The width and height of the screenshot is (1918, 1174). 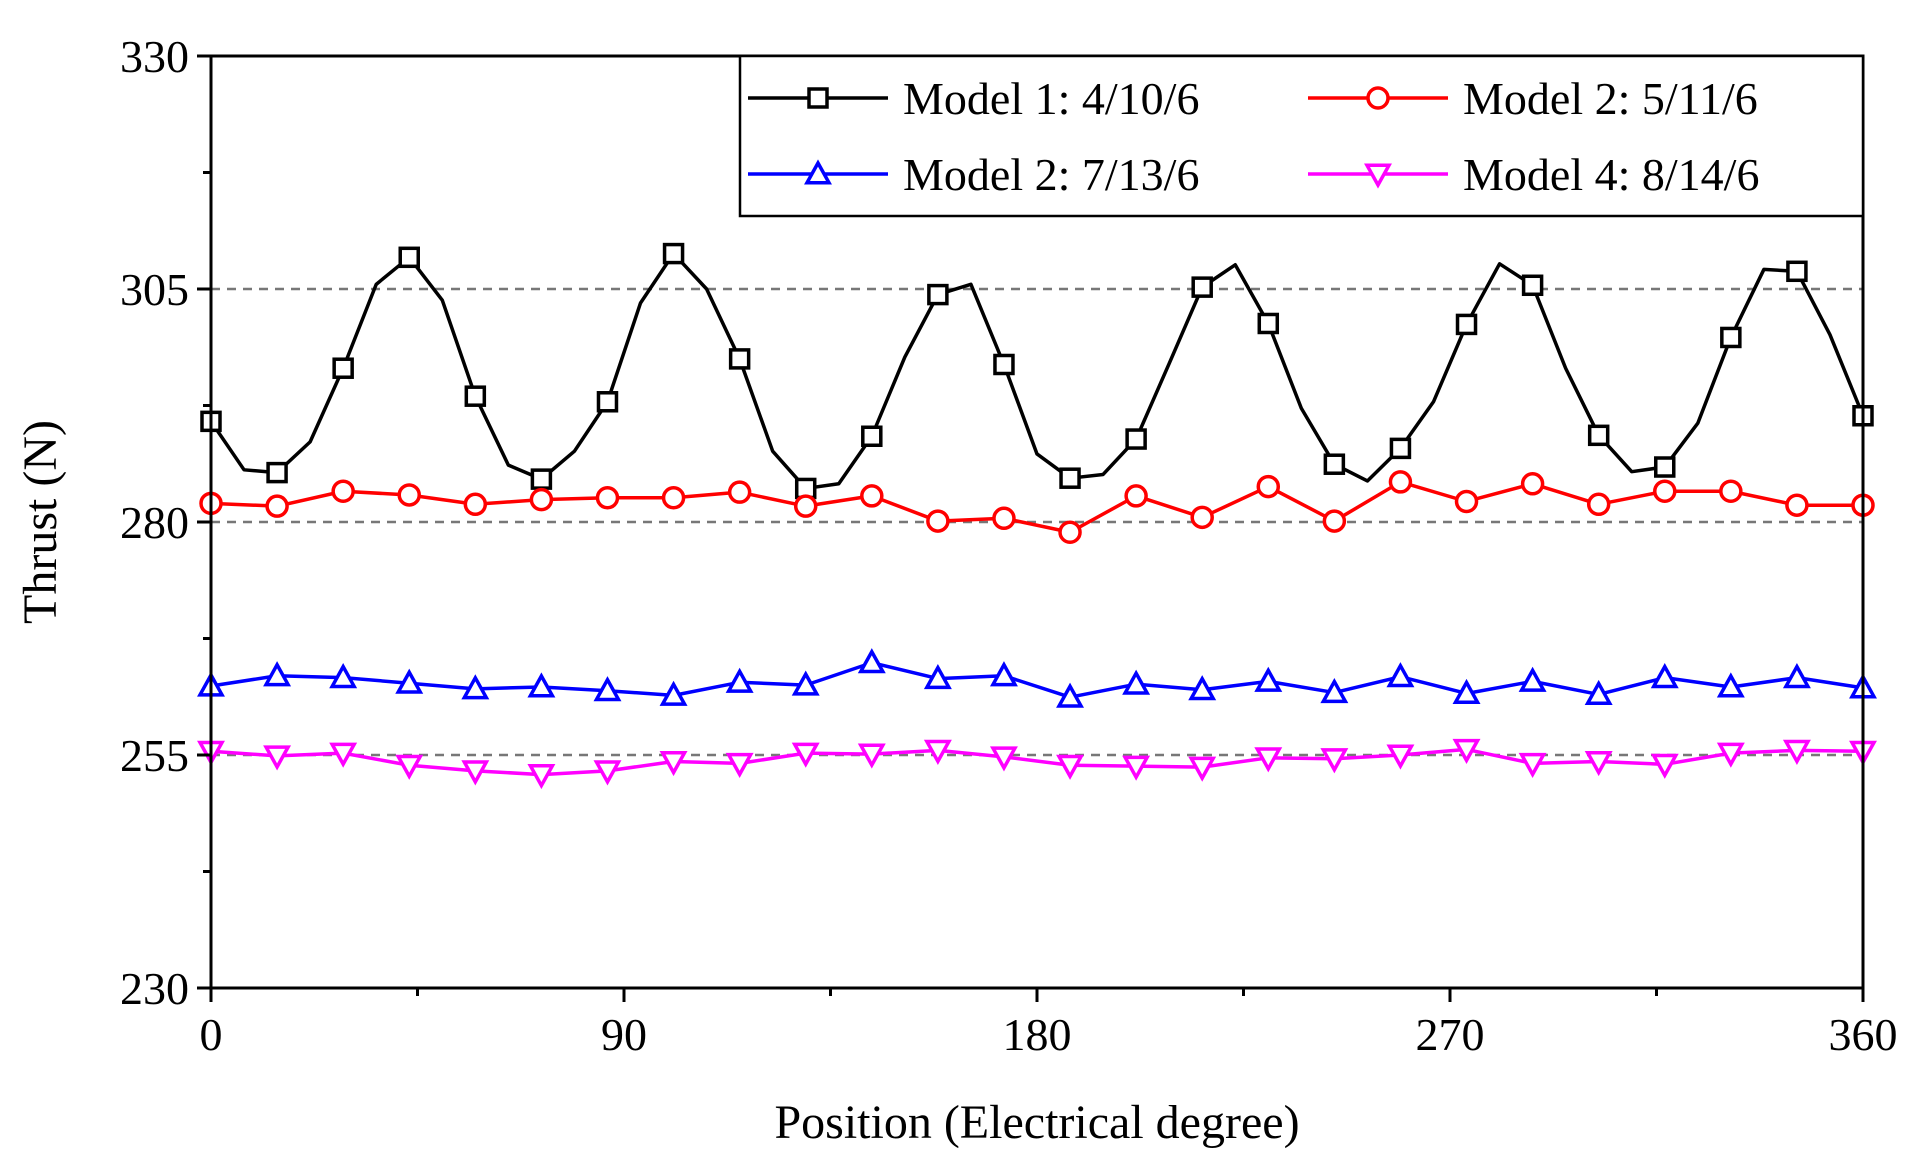 I want to click on y-axis-title: Thrust (N), so click(x=40, y=522).